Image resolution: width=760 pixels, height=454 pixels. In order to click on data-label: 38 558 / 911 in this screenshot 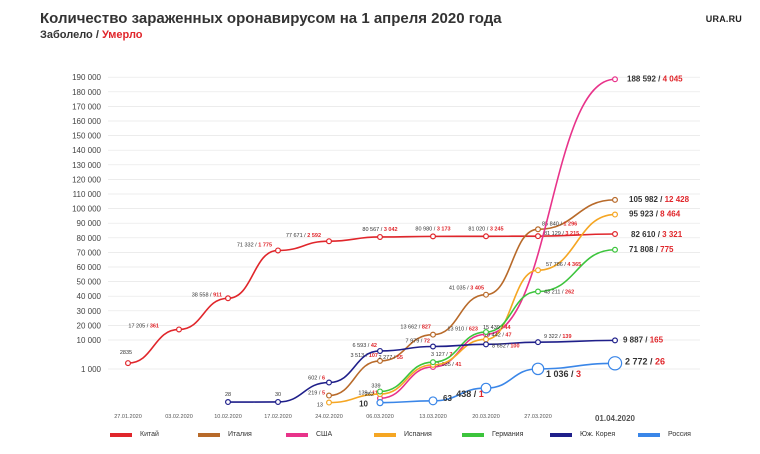, I will do `click(207, 295)`.